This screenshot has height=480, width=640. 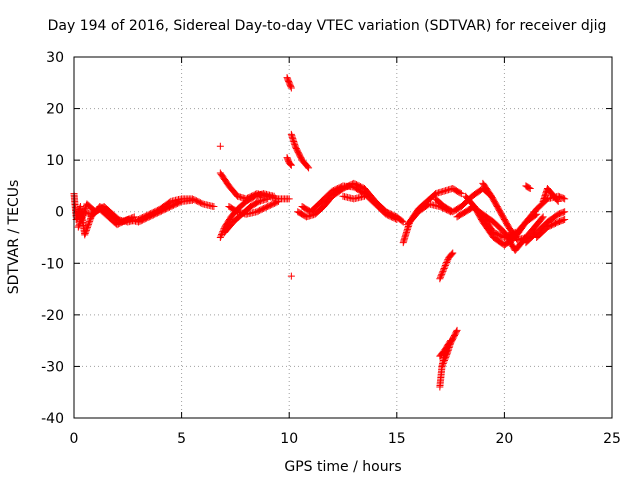 What do you see at coordinates (397, 439) in the screenshot?
I see `x-tick-label: 15` at bounding box center [397, 439].